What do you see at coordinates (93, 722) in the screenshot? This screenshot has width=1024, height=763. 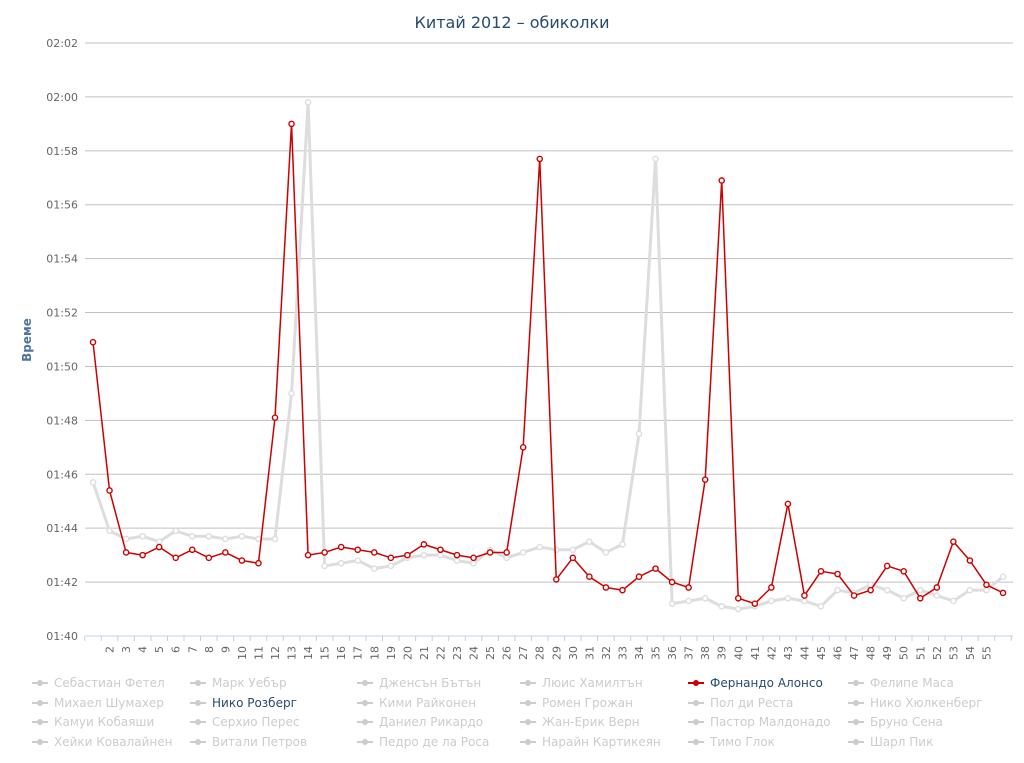 I see `legend-item: Камуи Кобаяши` at bounding box center [93, 722].